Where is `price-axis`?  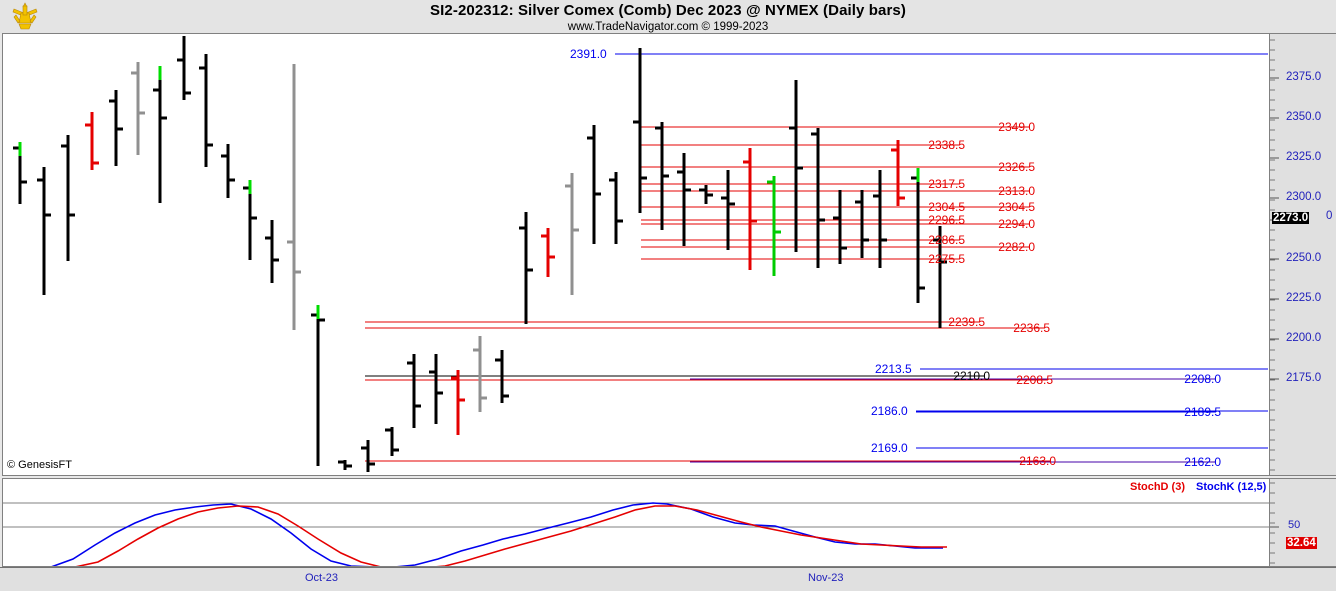
price-axis is located at coordinates (1303, 254).